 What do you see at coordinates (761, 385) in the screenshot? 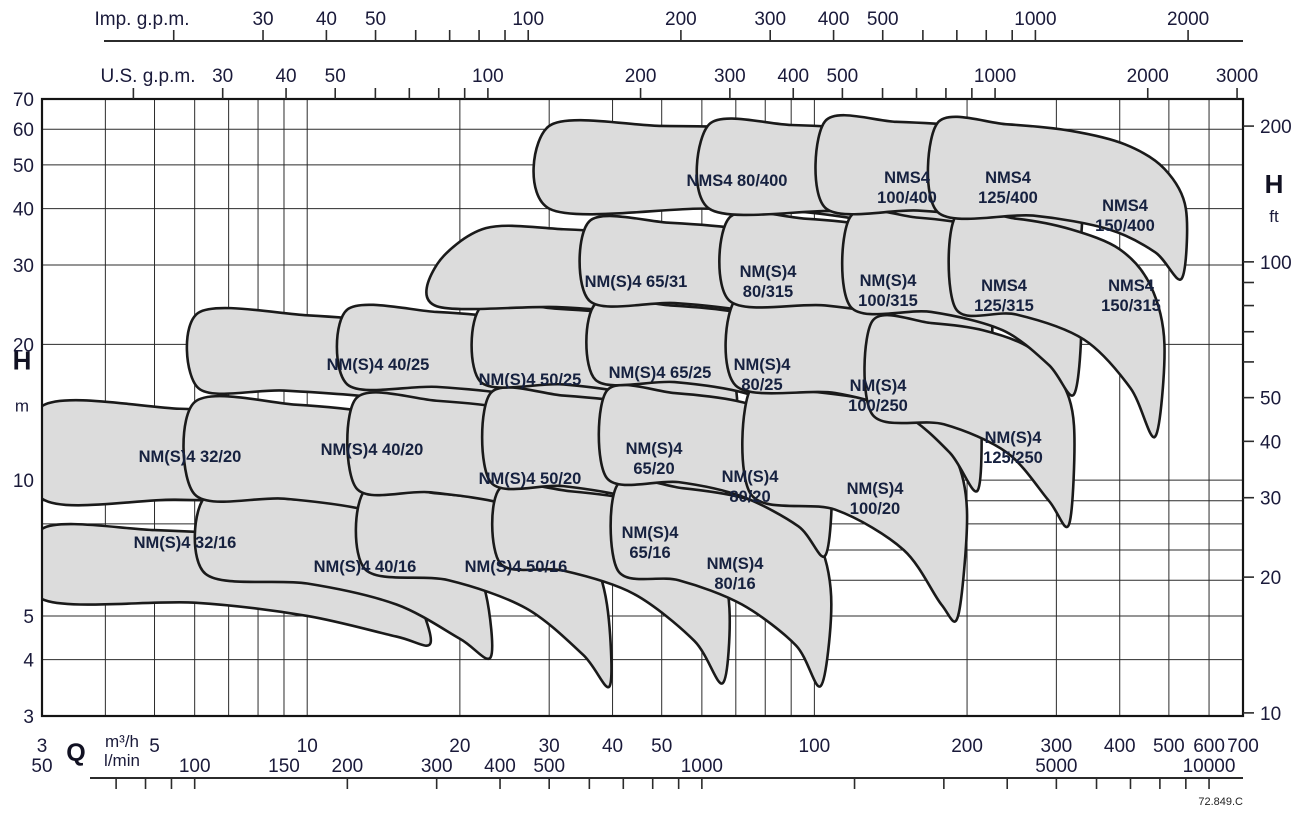
I see `svg-text: 80/25` at bounding box center [761, 385].